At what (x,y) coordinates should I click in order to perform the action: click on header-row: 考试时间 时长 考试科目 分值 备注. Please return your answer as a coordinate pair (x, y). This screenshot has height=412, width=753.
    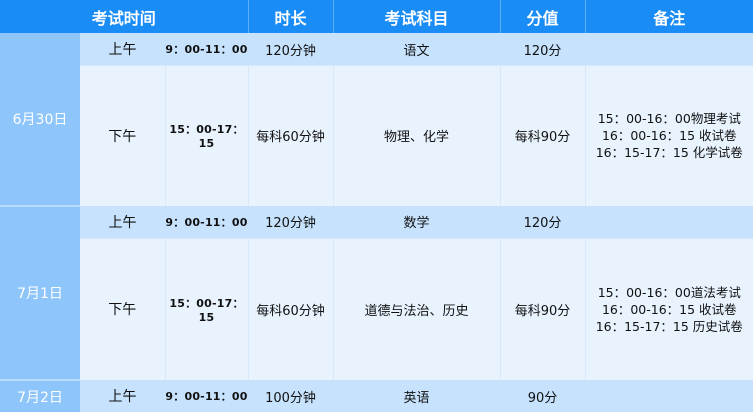
    Looking at the image, I should click on (376, 16).